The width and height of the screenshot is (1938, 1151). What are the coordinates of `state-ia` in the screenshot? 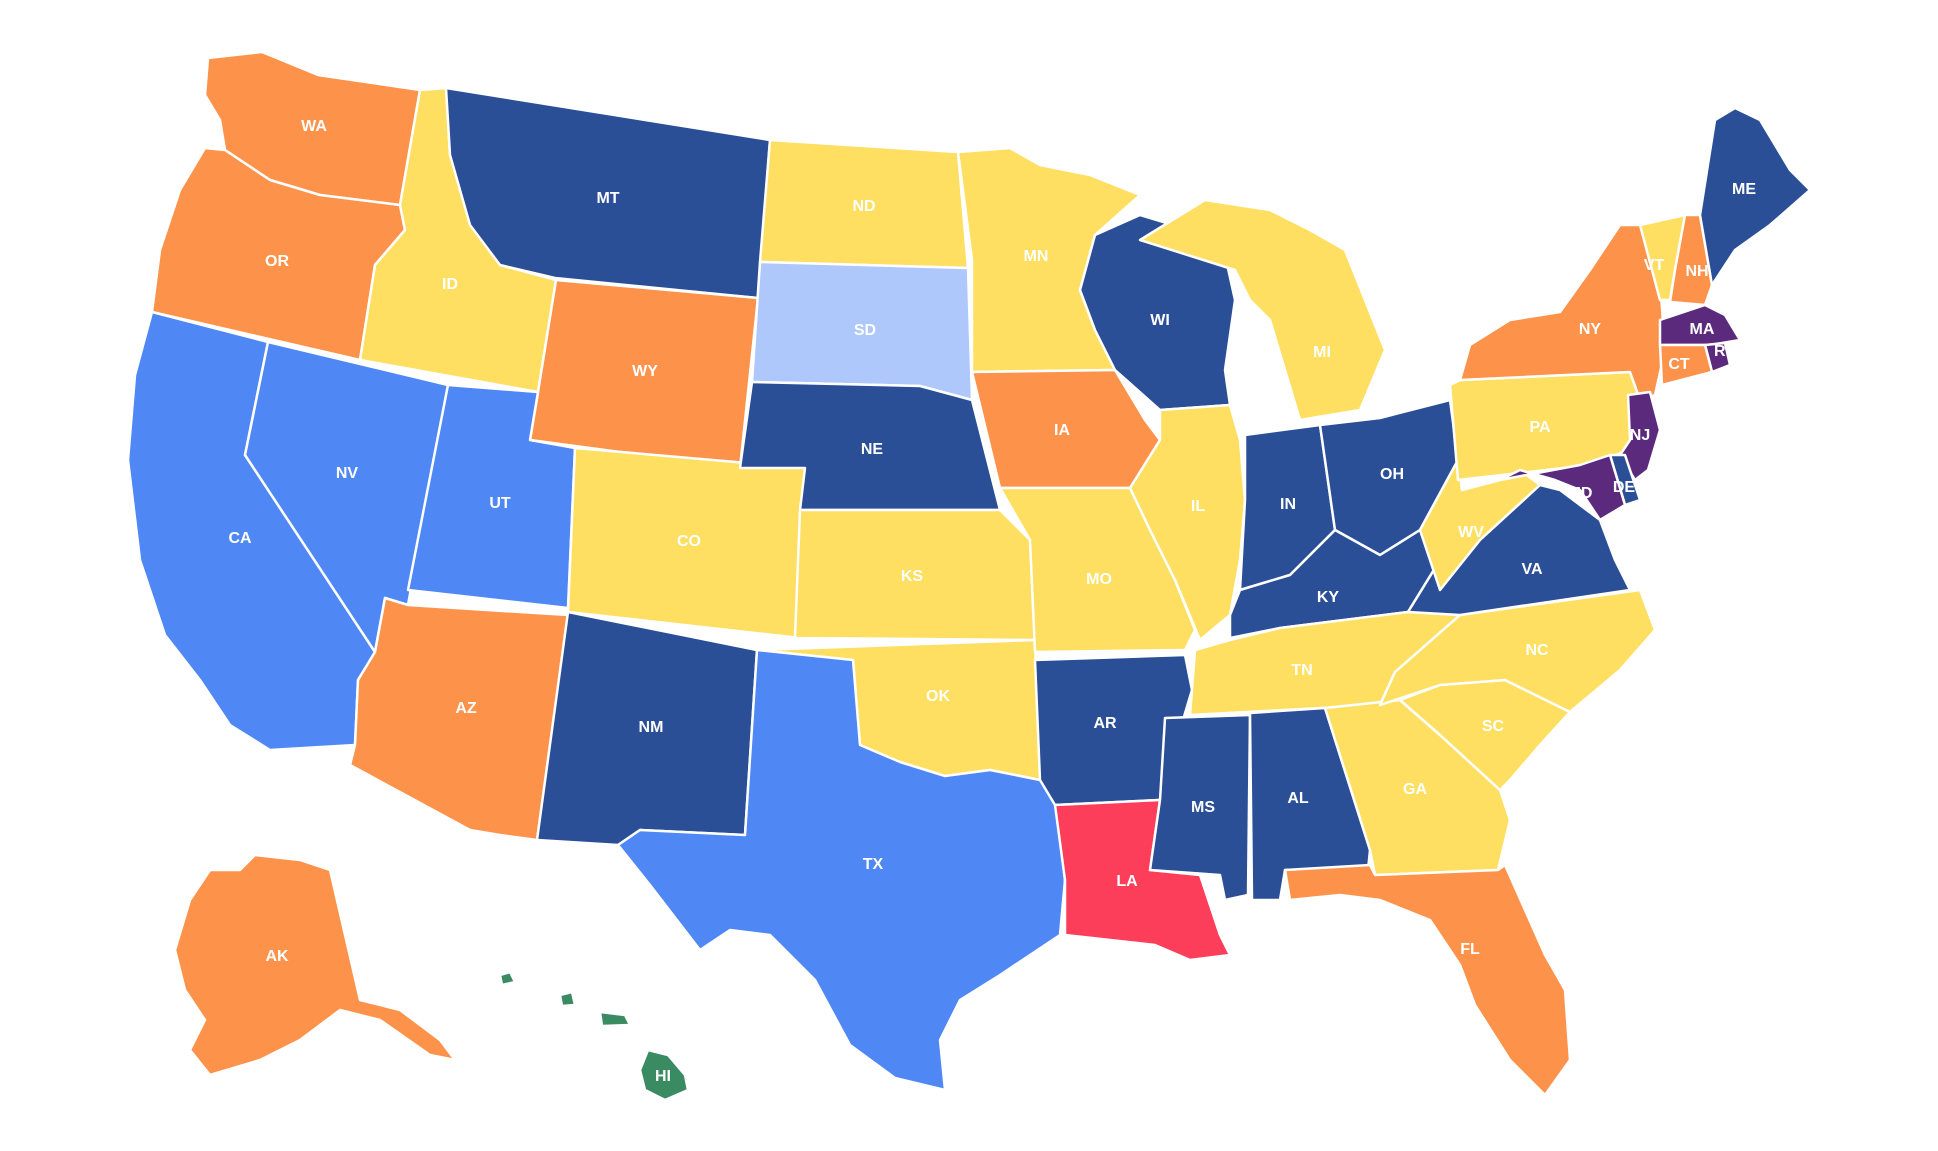 It's located at (1066, 429).